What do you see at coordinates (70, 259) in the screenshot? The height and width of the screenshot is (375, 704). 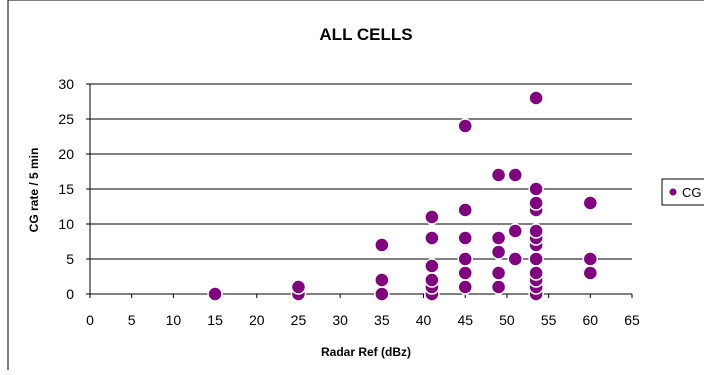 I see `y-tick-label: 5` at bounding box center [70, 259].